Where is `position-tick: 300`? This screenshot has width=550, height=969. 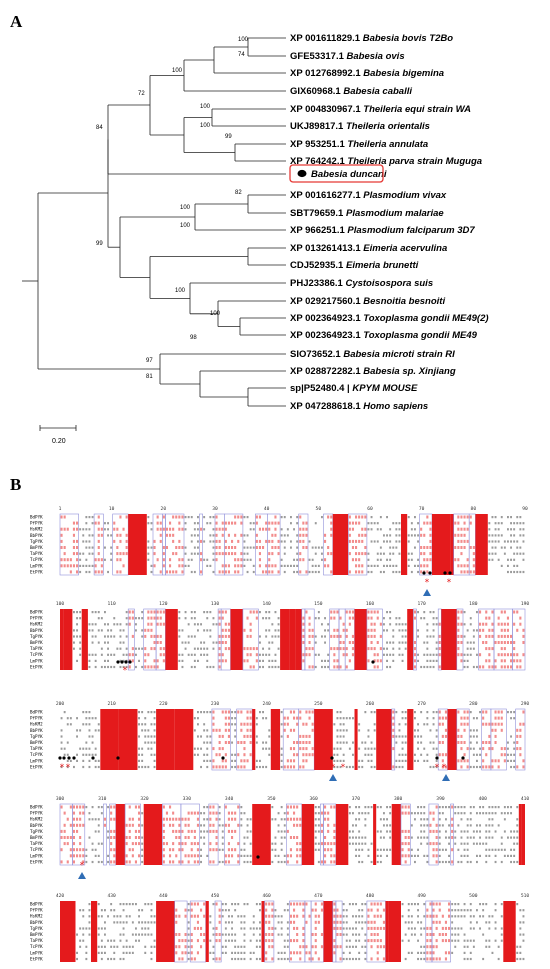 position-tick: 300 is located at coordinates (60, 799).